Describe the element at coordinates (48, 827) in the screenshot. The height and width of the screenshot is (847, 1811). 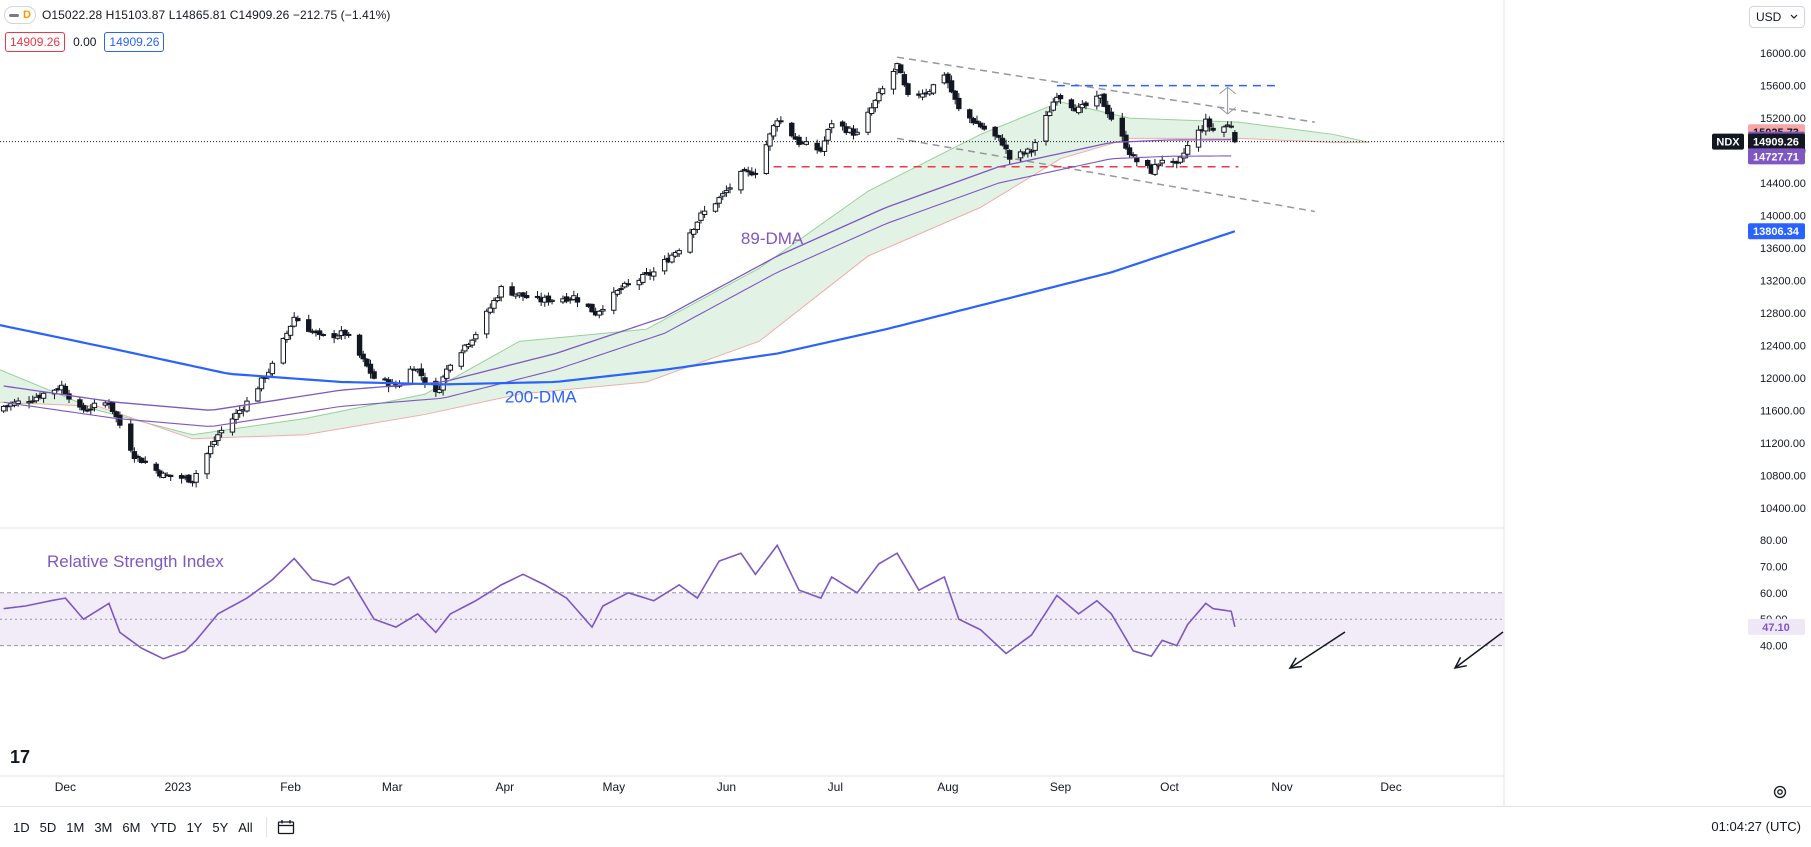
I see `range-5d: 5D` at that location.